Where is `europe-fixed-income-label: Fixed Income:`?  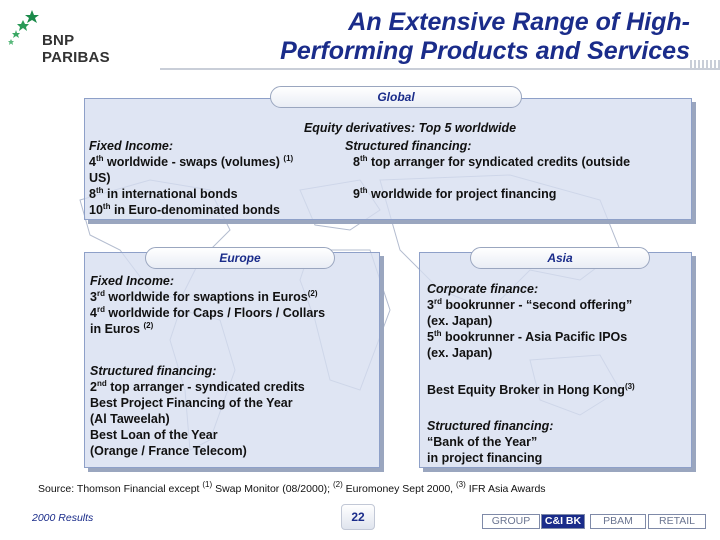
europe-fixed-income-label: Fixed Income: is located at coordinates (132, 281).